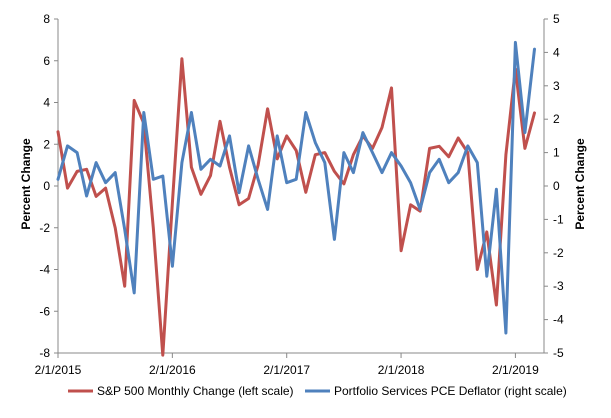 The height and width of the screenshot is (418, 611). Describe the element at coordinates (556, 19) in the screenshot. I see `right-y-tick-label: 5` at that location.